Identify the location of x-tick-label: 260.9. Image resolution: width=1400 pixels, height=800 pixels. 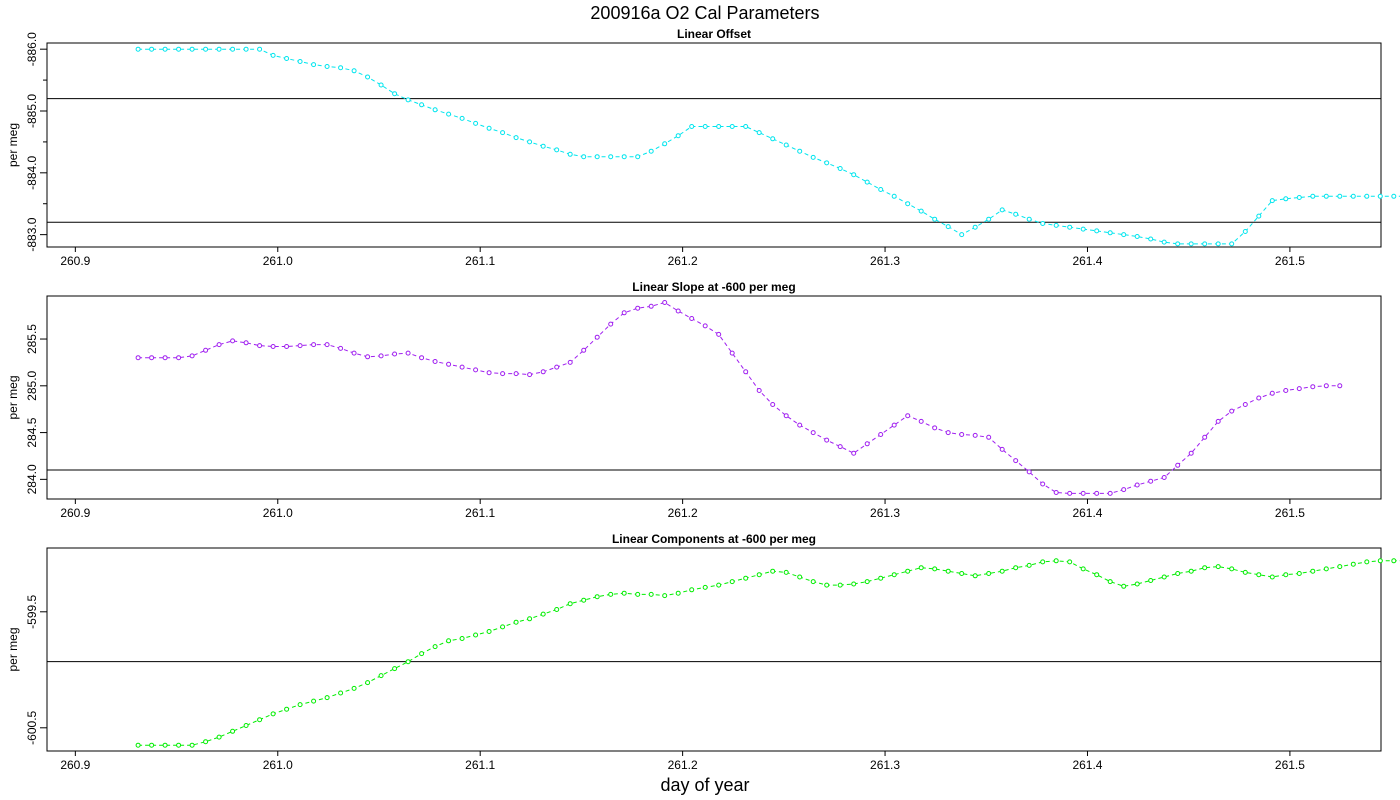
(75, 513).